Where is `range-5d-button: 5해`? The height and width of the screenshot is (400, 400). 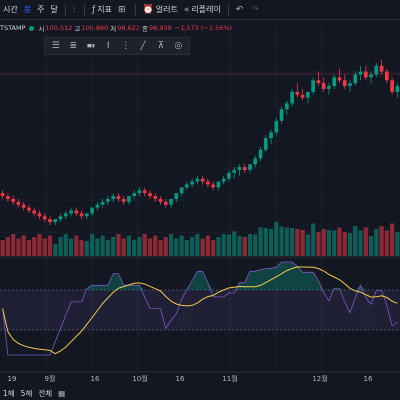 range-5d-button: 5해 is located at coordinates (26, 393).